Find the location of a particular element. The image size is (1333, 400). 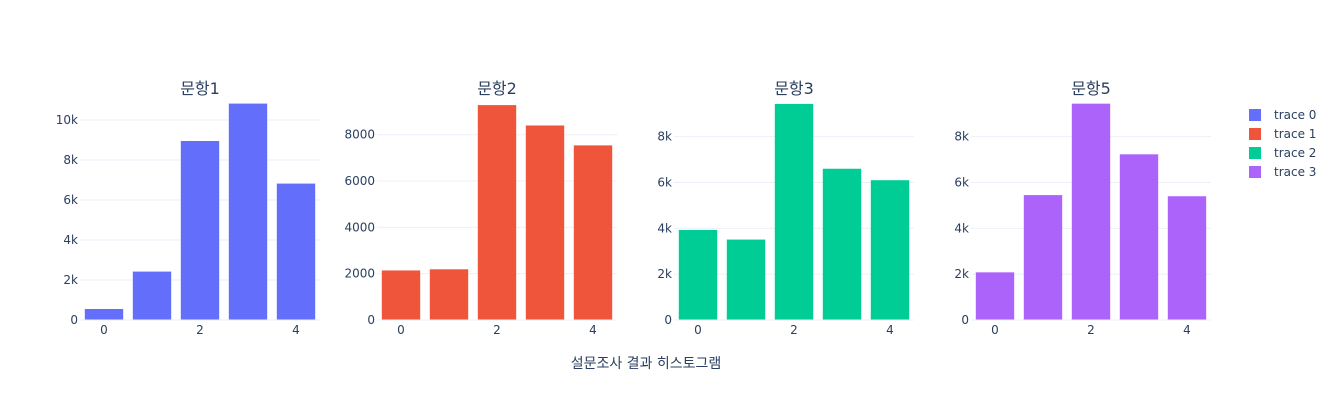

panel-title: 문항2 is located at coordinates (497, 88).